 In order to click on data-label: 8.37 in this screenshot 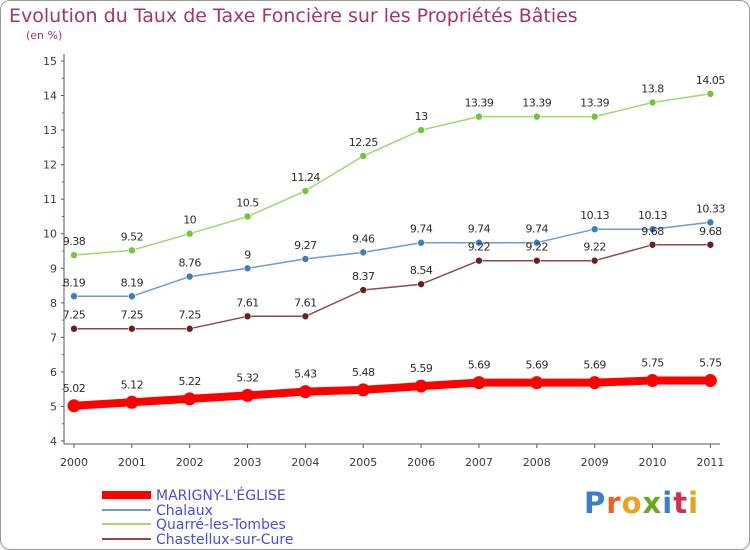, I will do `click(363, 276)`.